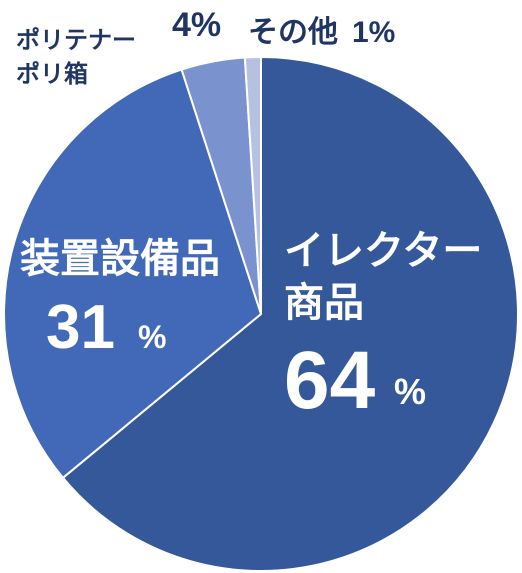 The image size is (522, 573). I want to click on slice-value-electa: 64, so click(330, 380).